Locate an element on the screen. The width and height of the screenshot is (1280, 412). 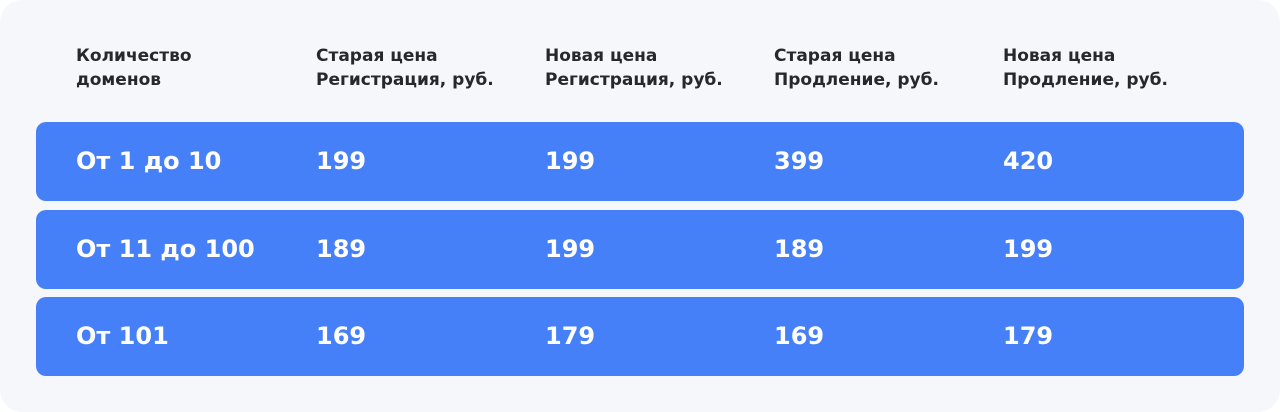
old-renewal-cell: 189 is located at coordinates (799, 249).